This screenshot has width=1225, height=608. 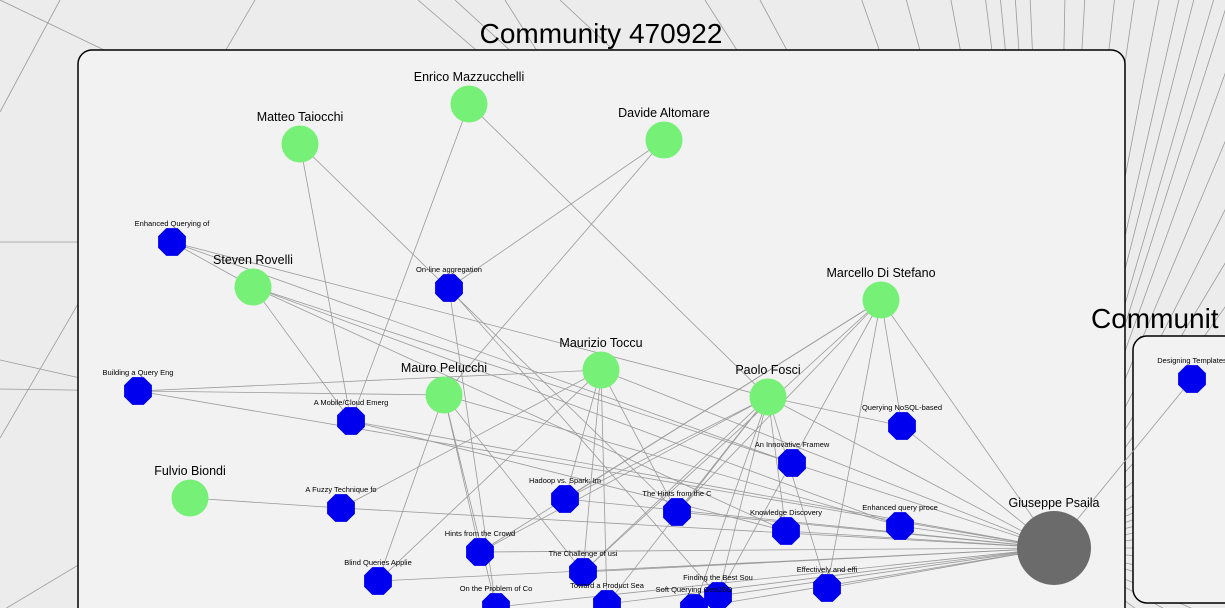 I want to click on paper-label: Querying NoSQL-based, so click(x=902, y=407).